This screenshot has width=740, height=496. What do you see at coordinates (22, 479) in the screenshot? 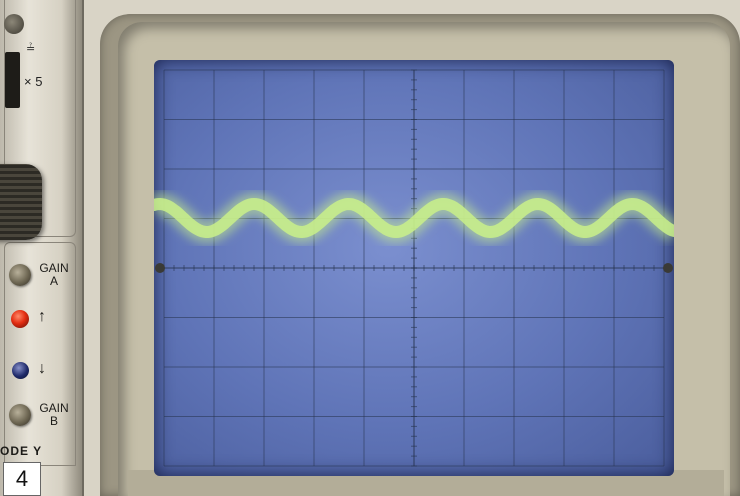
I see `figure-number: 4` at bounding box center [22, 479].